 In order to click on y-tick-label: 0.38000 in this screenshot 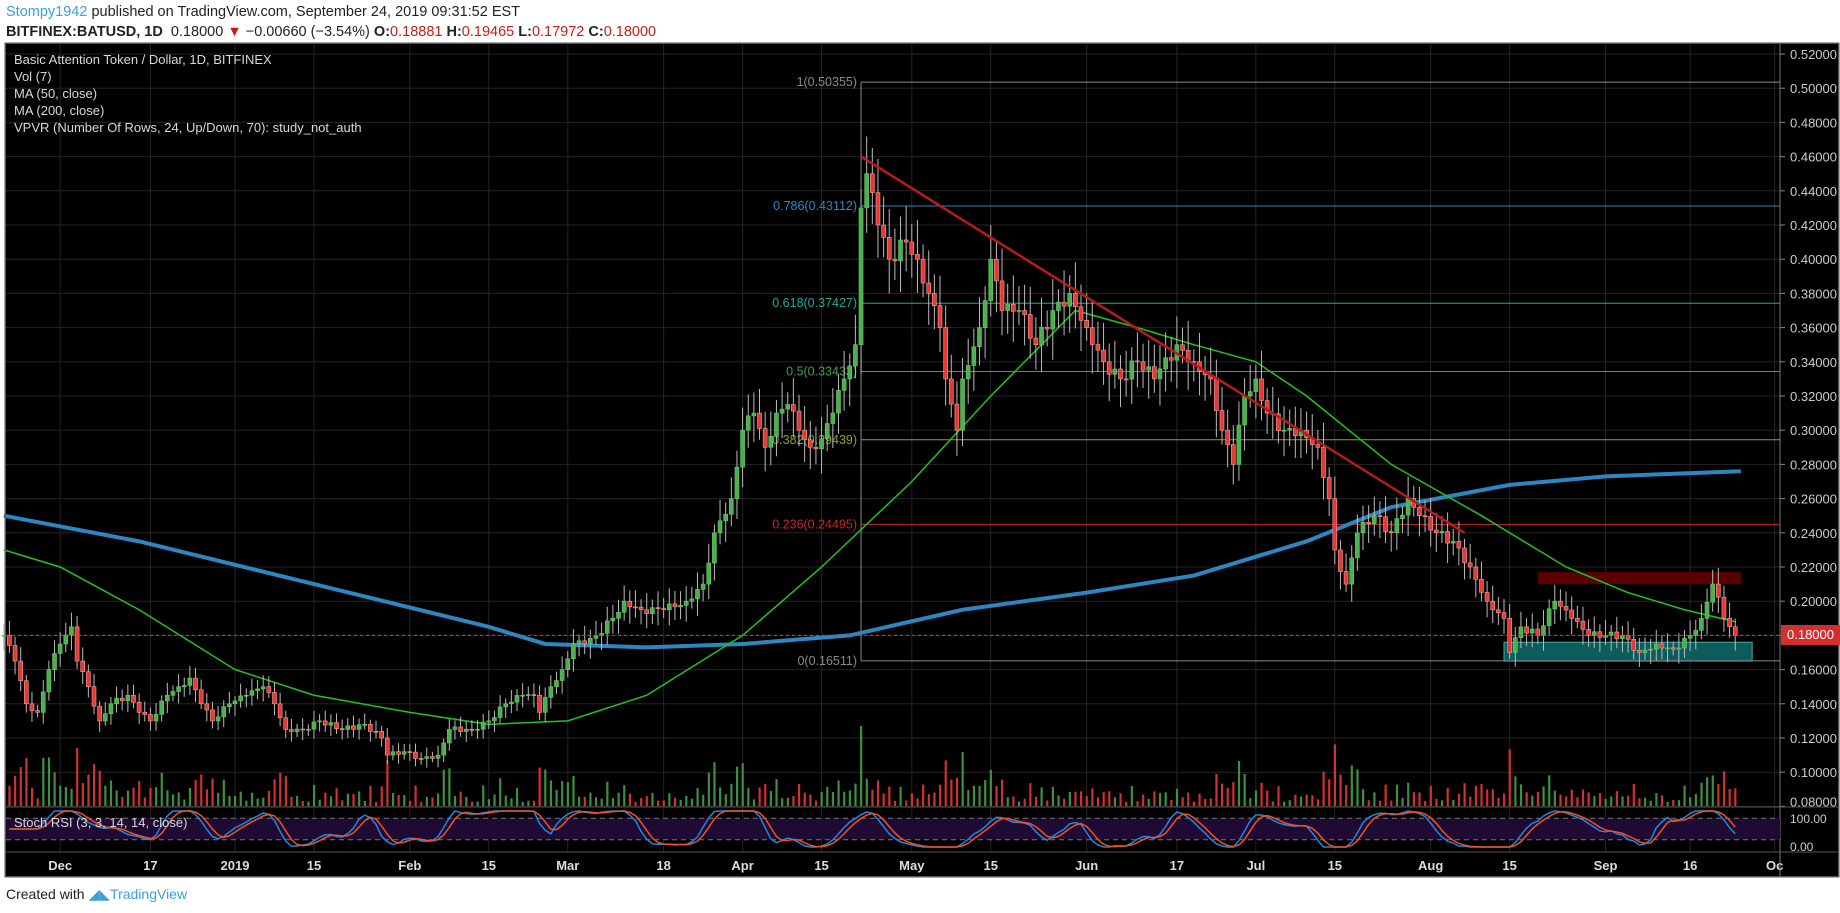, I will do `click(1813, 293)`.